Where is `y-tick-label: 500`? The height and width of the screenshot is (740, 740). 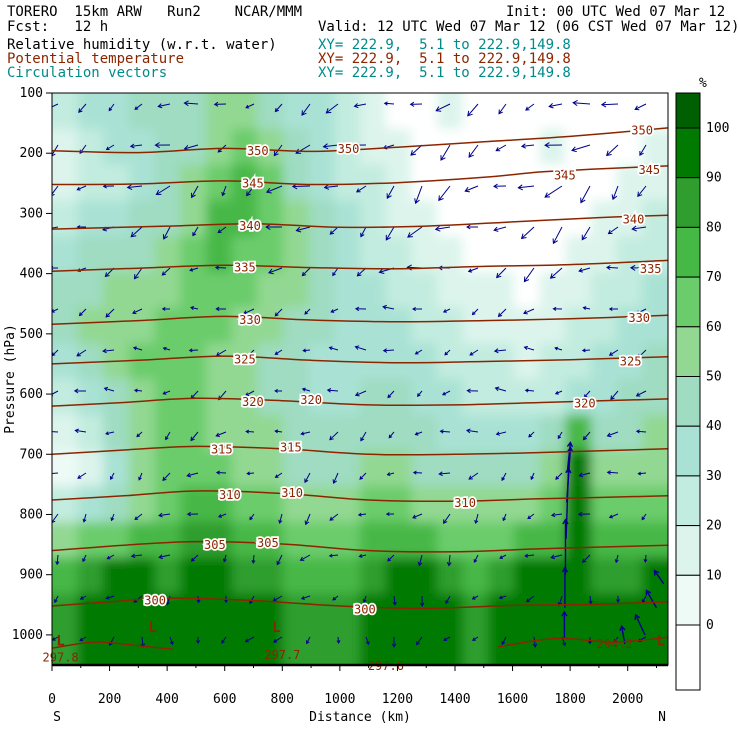
y-tick-label: 500 is located at coordinates (31, 334).